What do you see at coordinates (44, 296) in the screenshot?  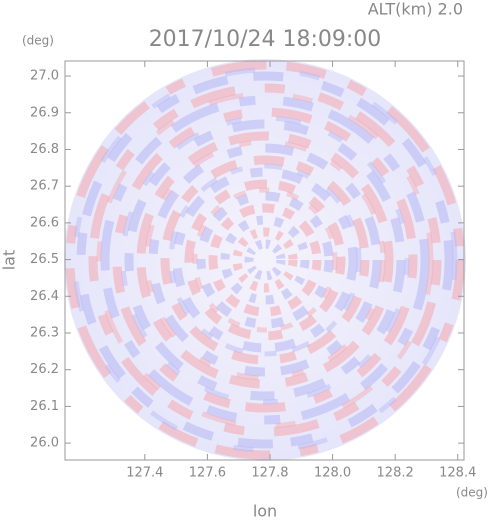 I see `y-tick-label: 26.4` at bounding box center [44, 296].